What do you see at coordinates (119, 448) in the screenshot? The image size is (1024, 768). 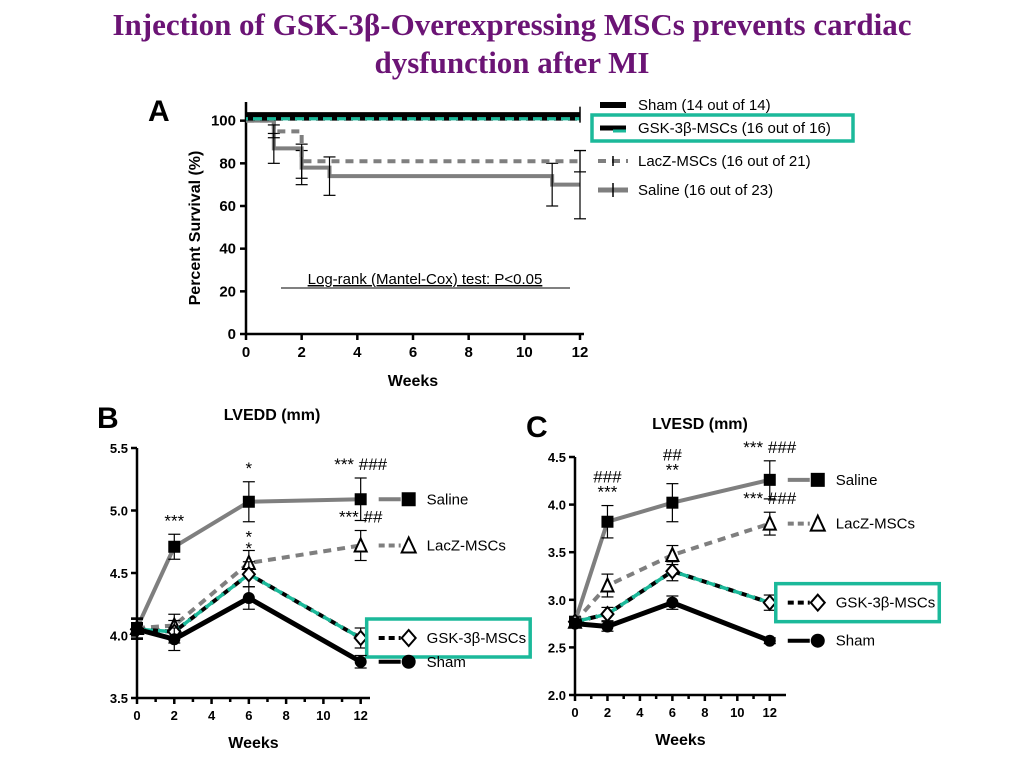 I see `y-tick-label: 5.5` at bounding box center [119, 448].